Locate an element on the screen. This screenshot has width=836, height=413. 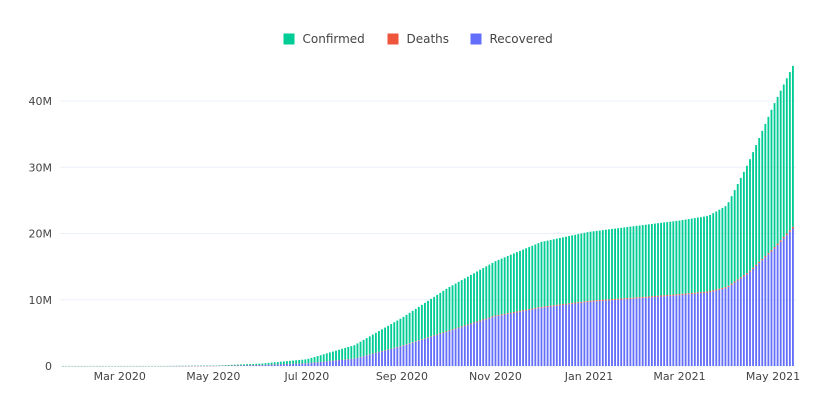
legend-item-confirmed: Confirmed is located at coordinates (324, 39).